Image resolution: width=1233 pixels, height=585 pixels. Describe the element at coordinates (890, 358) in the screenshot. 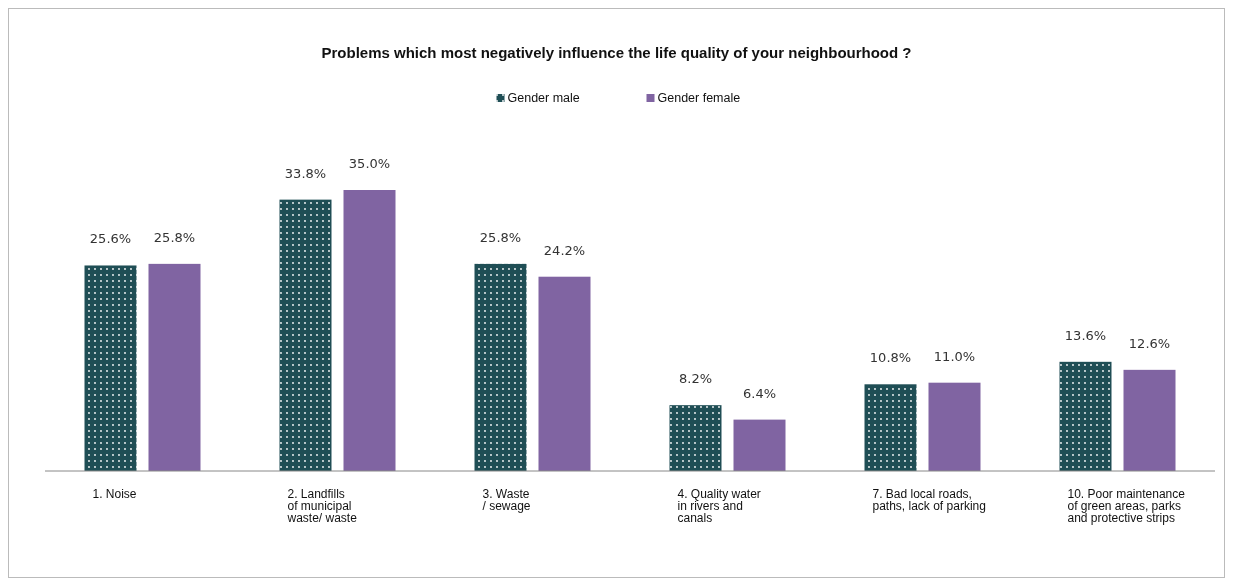

I see `data-label: 10.8%` at that location.